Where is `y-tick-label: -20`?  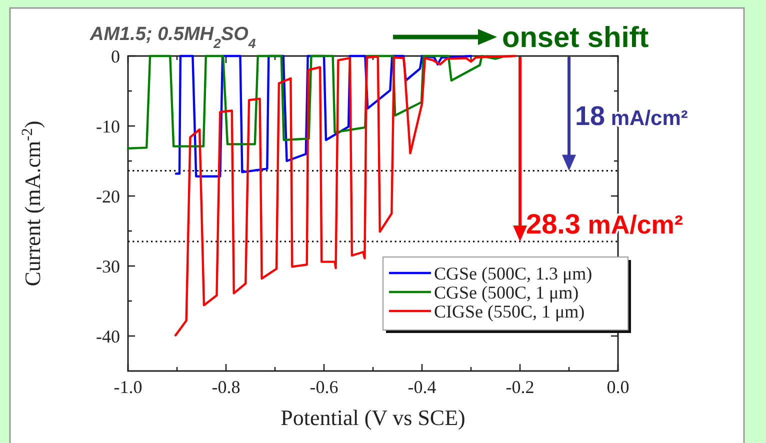
y-tick-label: -20 is located at coordinates (108, 196).